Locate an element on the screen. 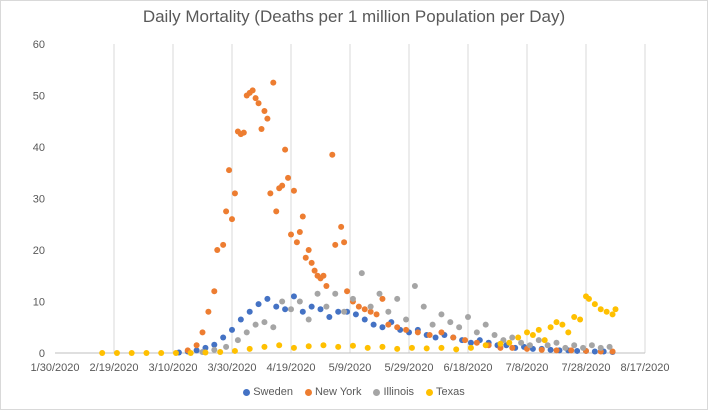  x-tick-label: 3/30/2020 is located at coordinates (232, 368).